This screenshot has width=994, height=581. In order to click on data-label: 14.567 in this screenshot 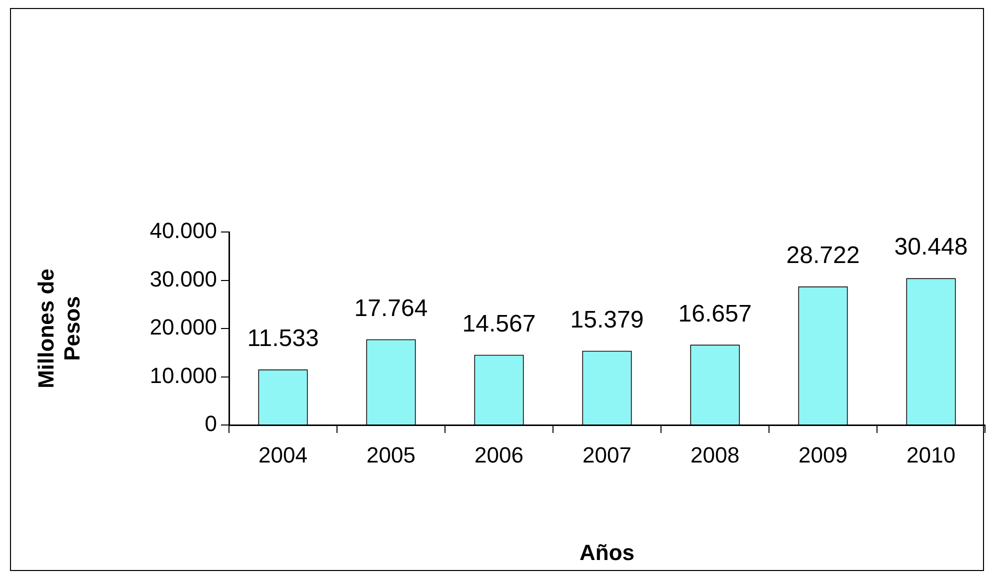, I will do `click(499, 324)`.